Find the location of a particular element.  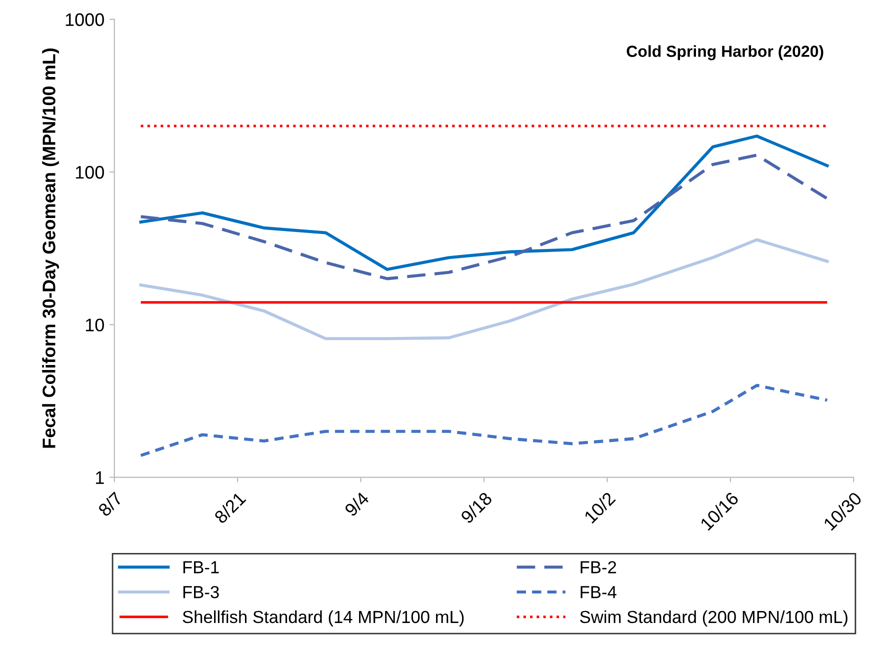

legend-label: FB-3 is located at coordinates (201, 592).